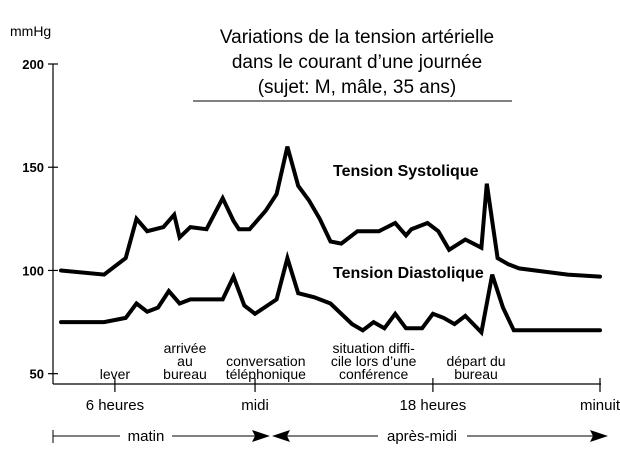 The height and width of the screenshot is (453, 620). Describe the element at coordinates (37, 374) in the screenshot. I see `y-tick-label: 50` at that location.